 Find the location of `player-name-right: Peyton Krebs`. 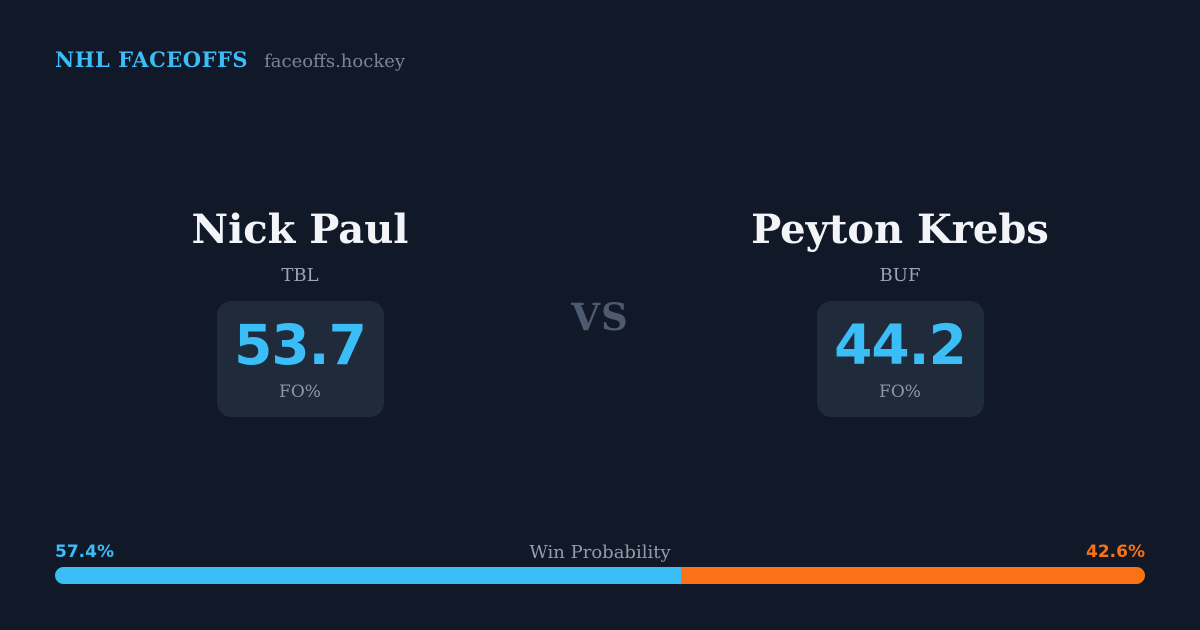

player-name-right: Peyton Krebs is located at coordinates (900, 229).